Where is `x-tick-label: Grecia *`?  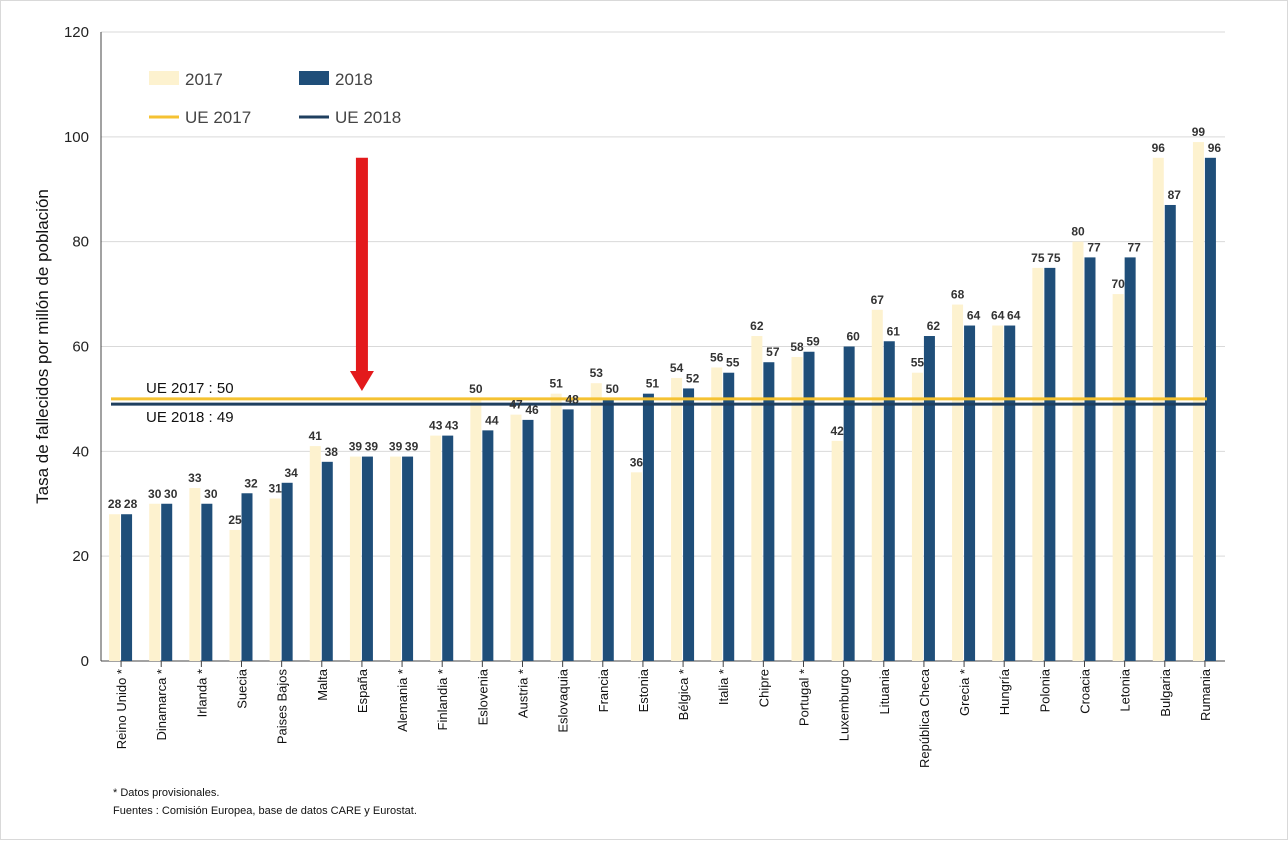 x-tick-label: Grecia * is located at coordinates (964, 692).